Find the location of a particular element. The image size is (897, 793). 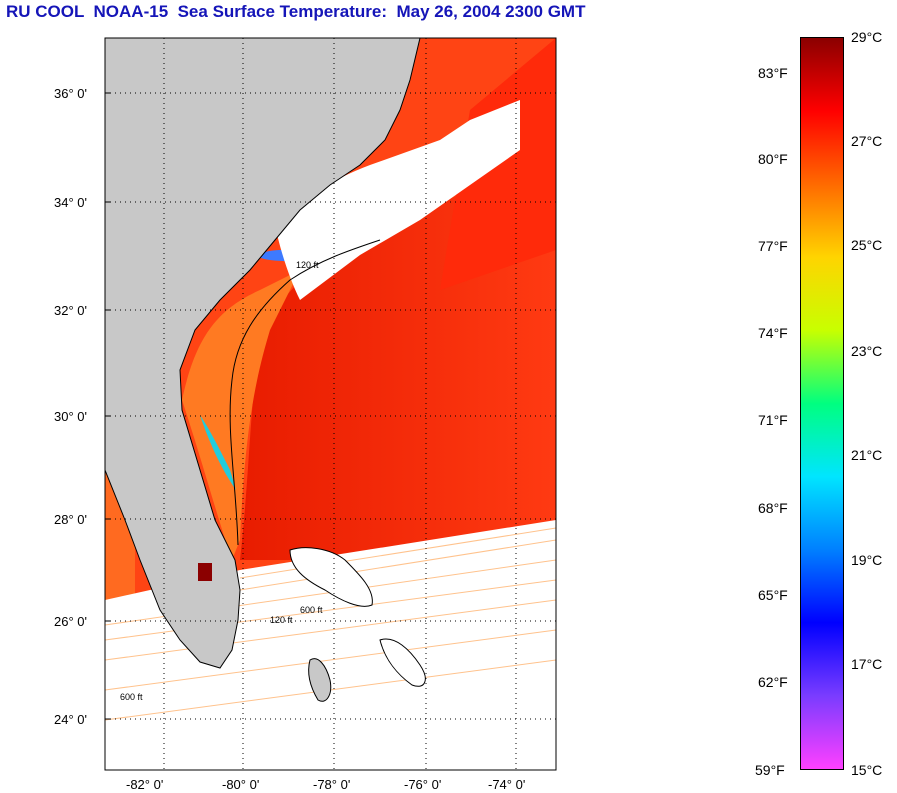

celsius-label: 19°C is located at coordinates (867, 560).